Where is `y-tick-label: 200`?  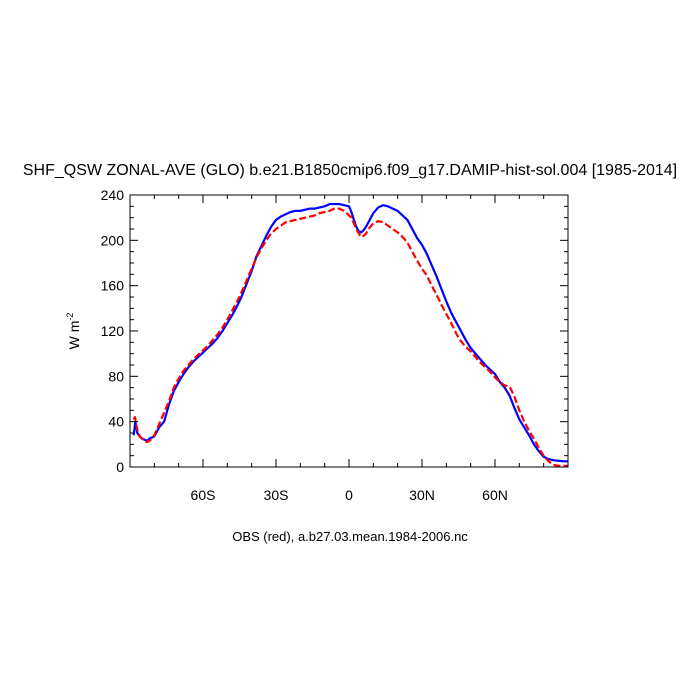 y-tick-label: 200 is located at coordinates (113, 240).